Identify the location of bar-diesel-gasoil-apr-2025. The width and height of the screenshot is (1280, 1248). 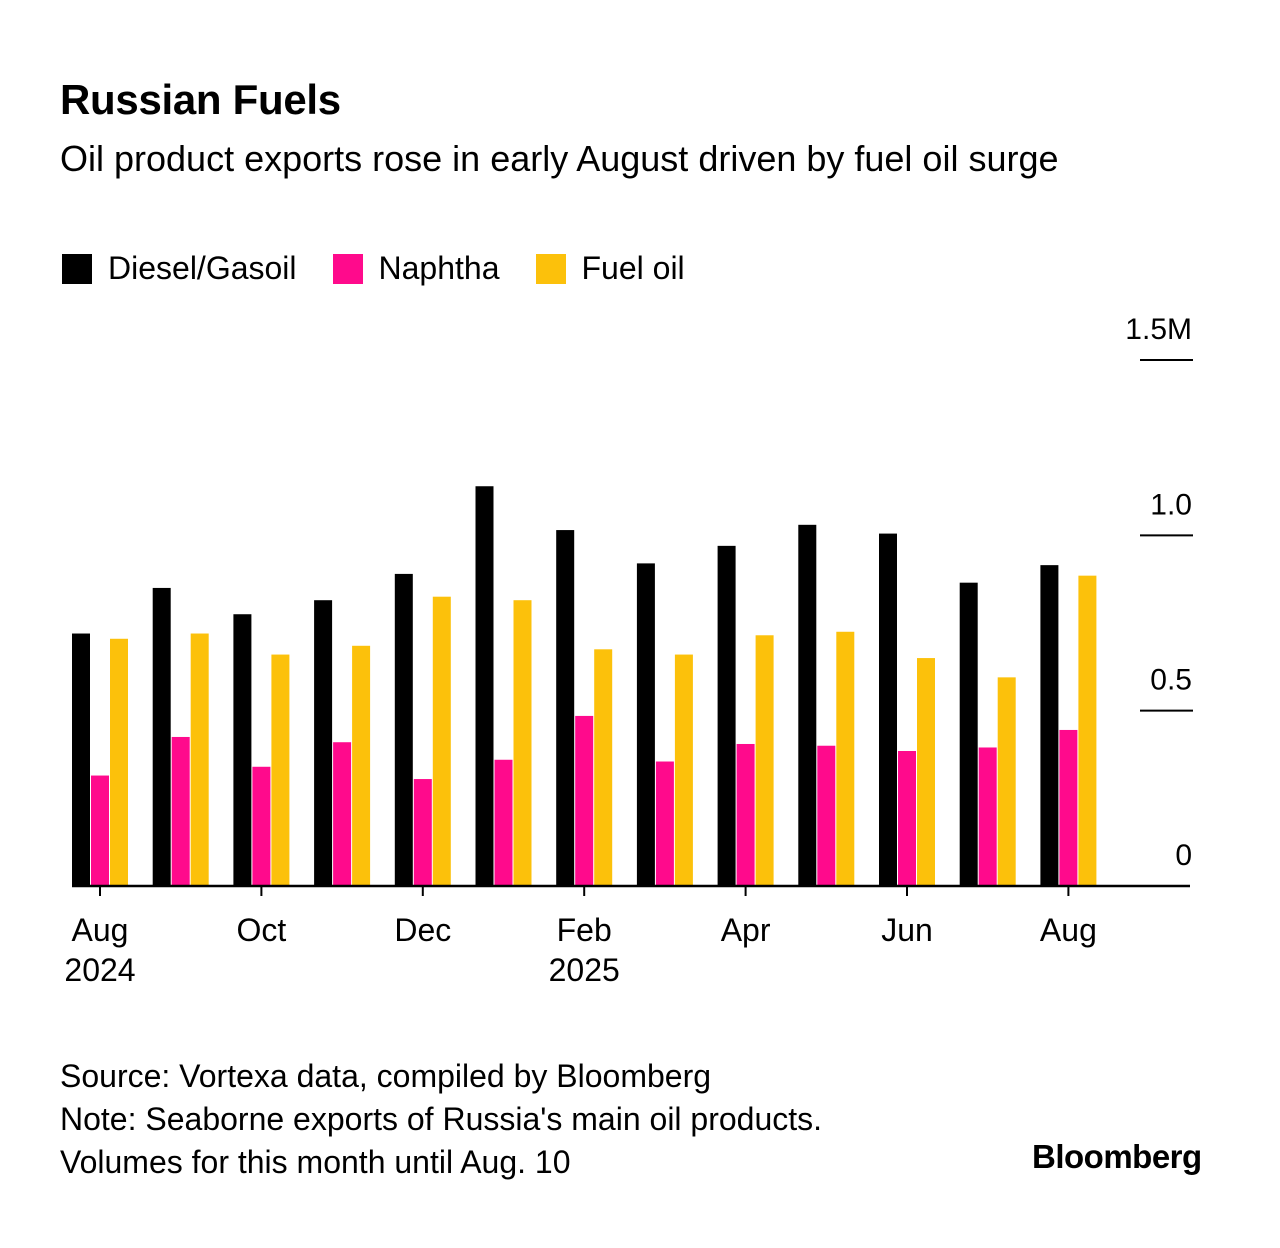
(726, 715).